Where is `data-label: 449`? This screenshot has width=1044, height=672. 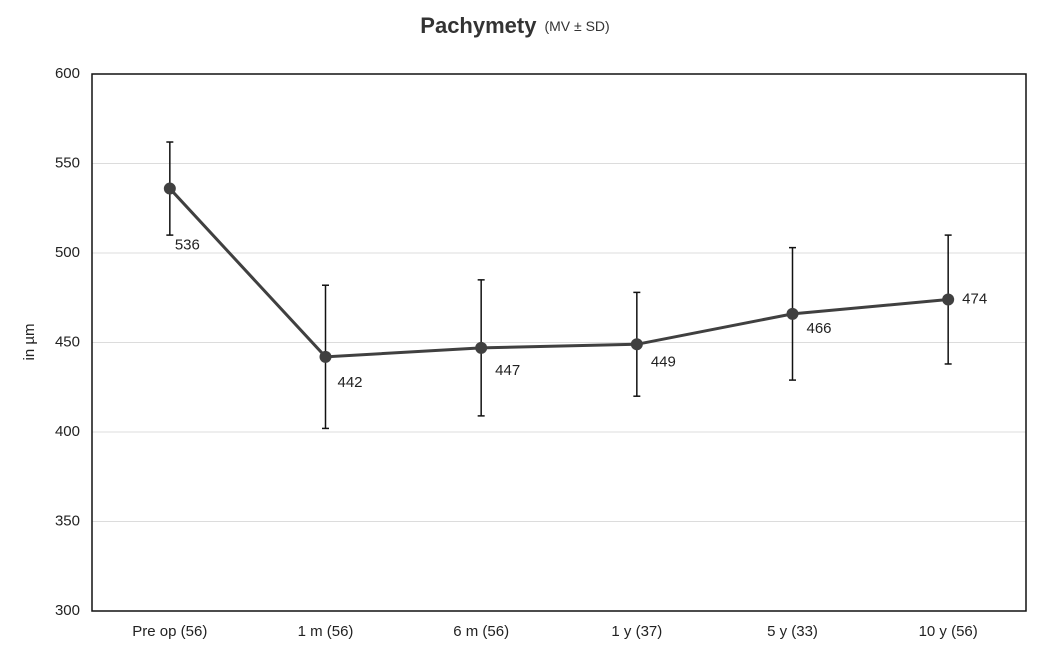
data-label: 449 is located at coordinates (663, 361).